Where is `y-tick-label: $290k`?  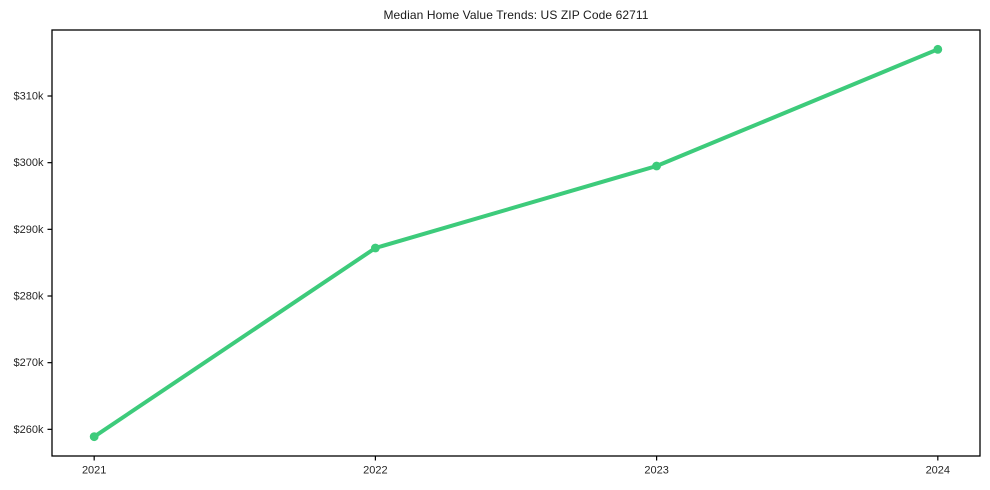
y-tick-label: $290k is located at coordinates (29, 230).